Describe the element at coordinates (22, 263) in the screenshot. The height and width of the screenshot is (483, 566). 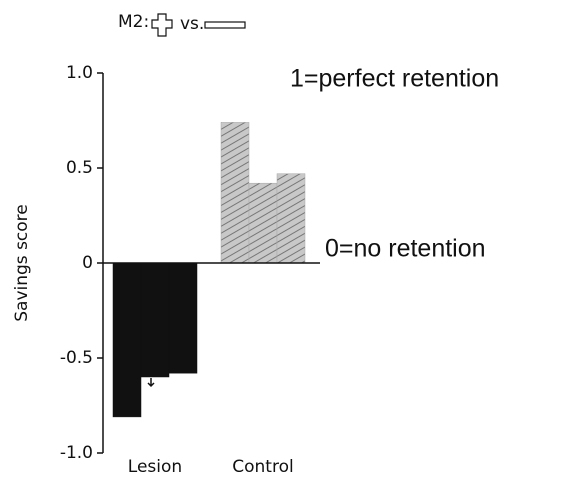
I see `y-axis-label: Savings score` at that location.